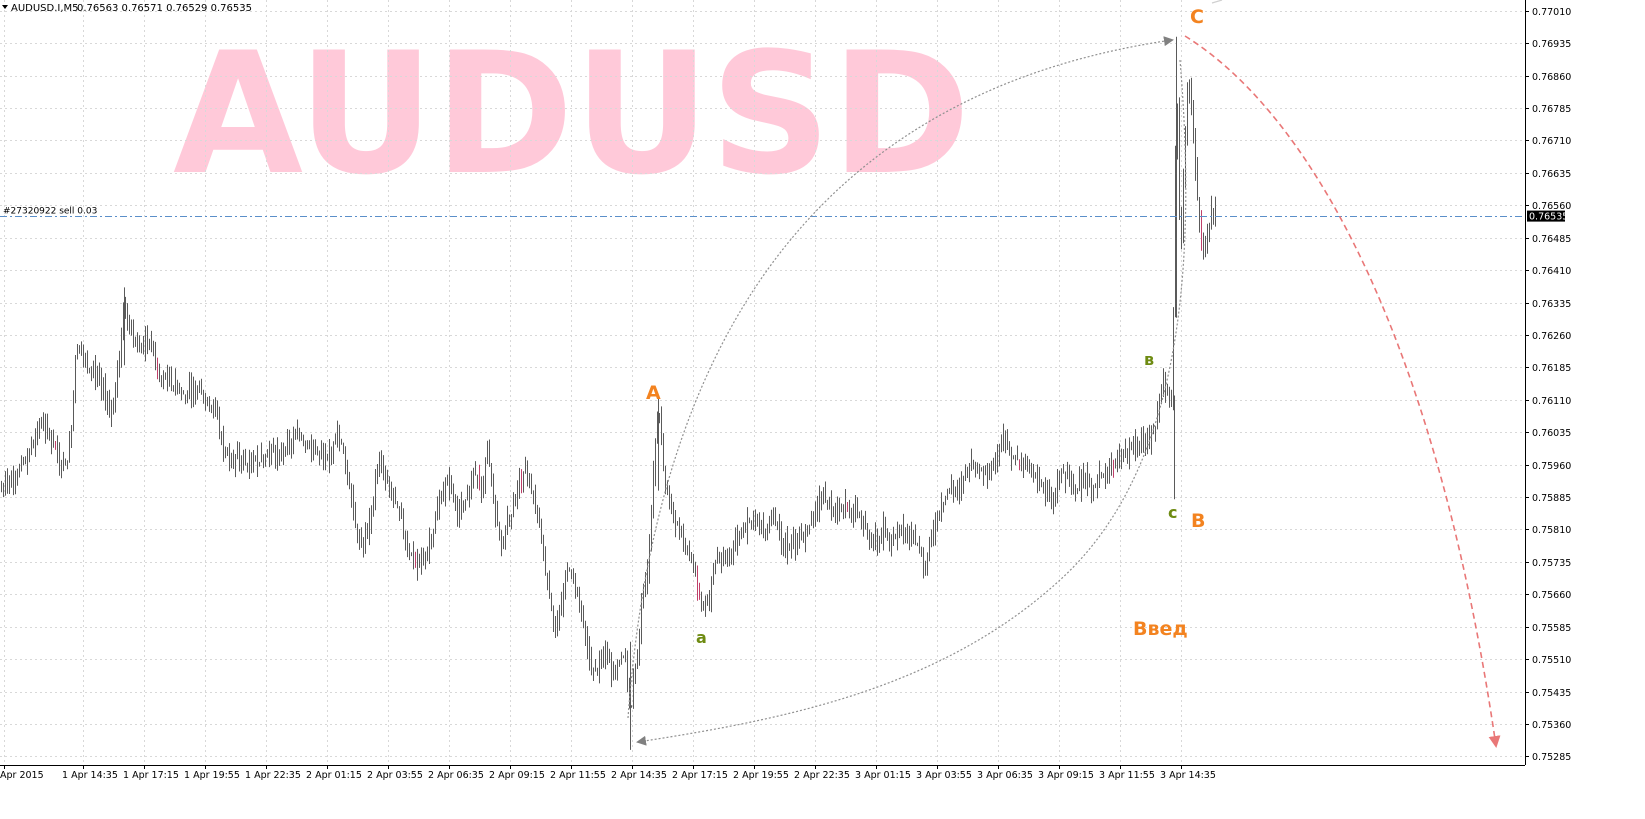 The height and width of the screenshot is (819, 1645). I want to click on price-tick-label: 0.75360, so click(1551, 725).